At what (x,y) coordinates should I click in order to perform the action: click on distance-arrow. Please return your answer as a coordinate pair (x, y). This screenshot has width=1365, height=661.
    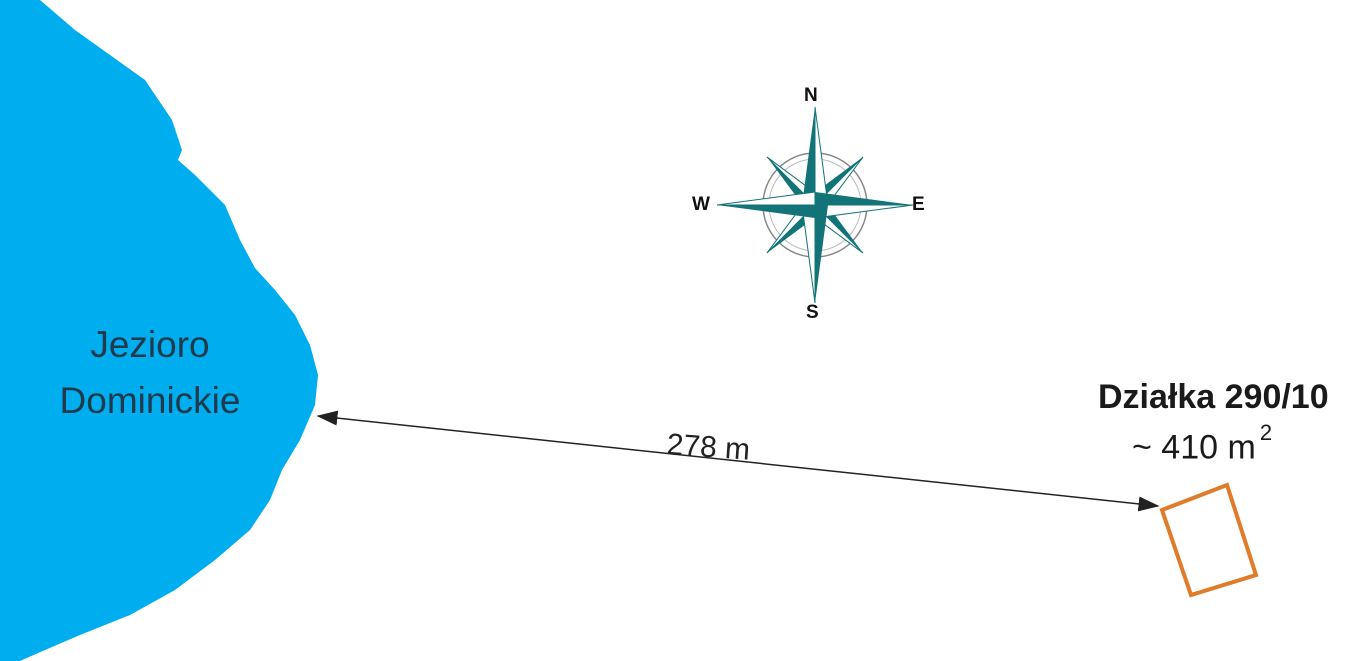
    Looking at the image, I should click on (738, 461).